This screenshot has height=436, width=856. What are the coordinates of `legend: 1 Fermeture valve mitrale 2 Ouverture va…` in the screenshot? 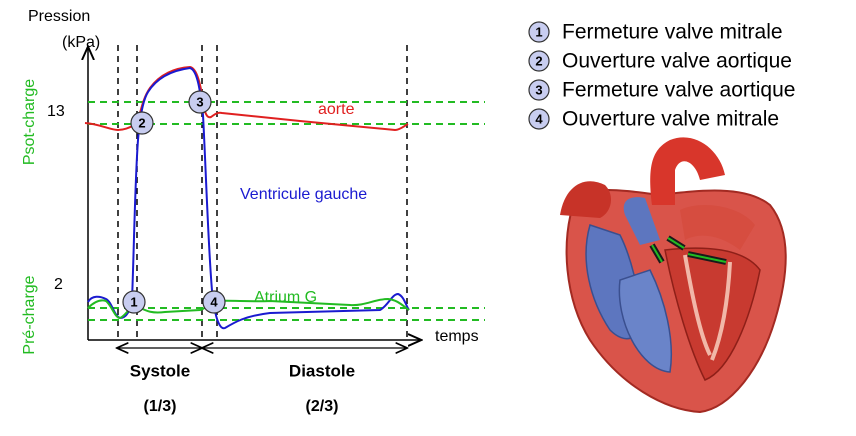 It's located at (661, 76).